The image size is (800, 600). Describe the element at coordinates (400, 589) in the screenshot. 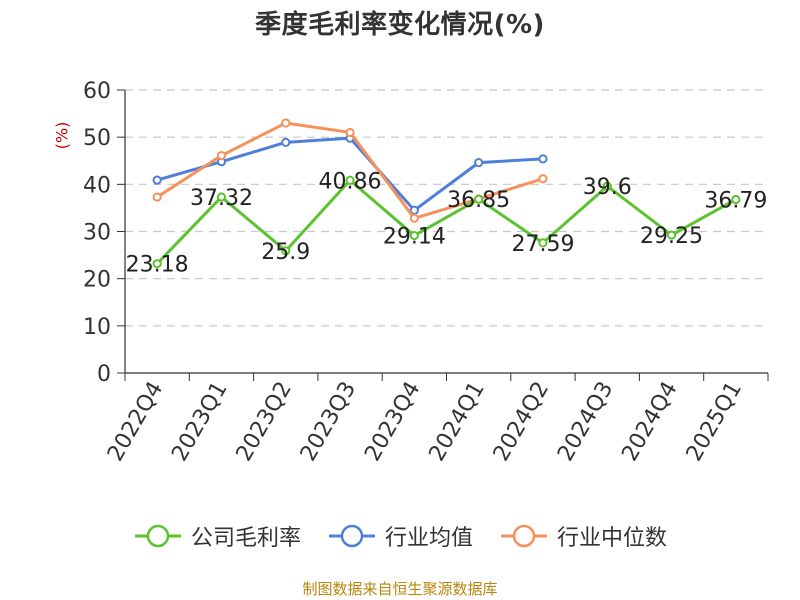

I see `source-note: 制图数据来自恒生聚源数据库` at that location.